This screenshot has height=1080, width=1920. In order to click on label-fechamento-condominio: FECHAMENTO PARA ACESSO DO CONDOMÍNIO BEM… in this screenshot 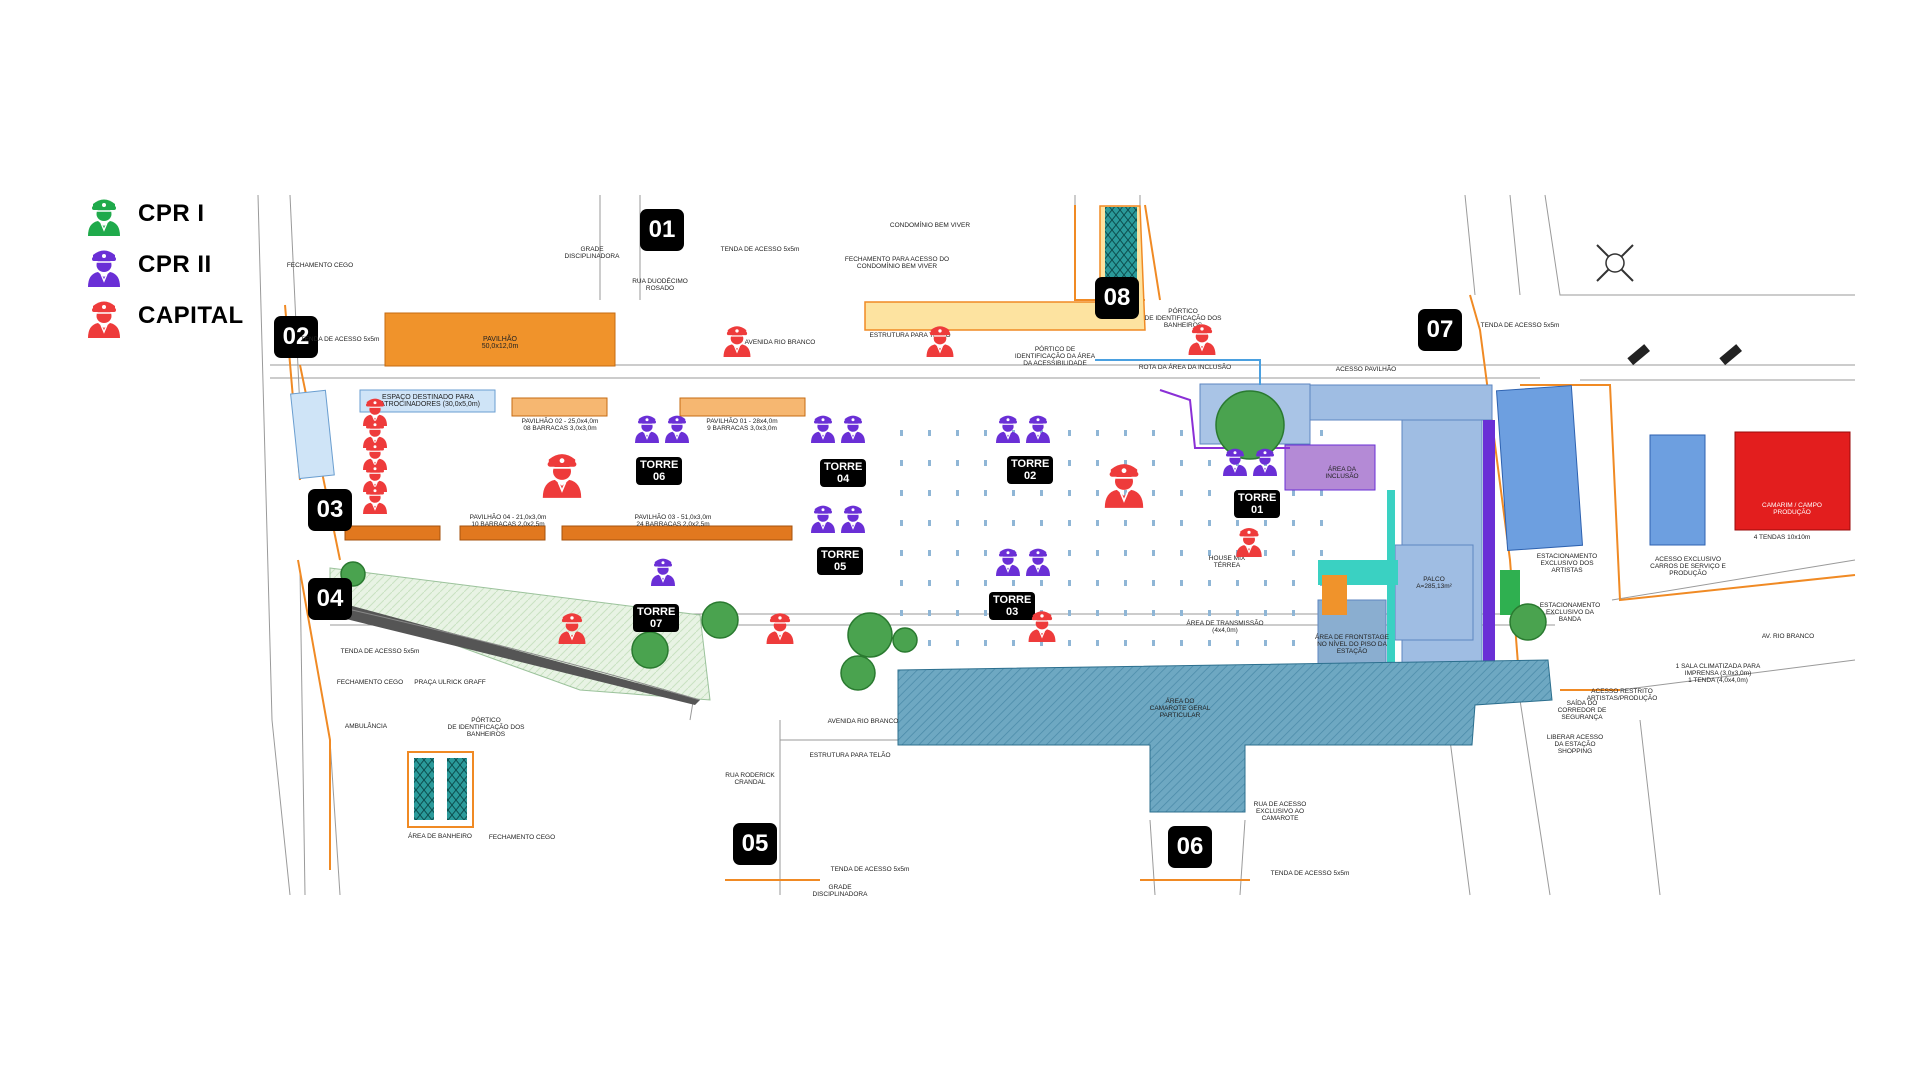, I will do `click(897, 263)`.